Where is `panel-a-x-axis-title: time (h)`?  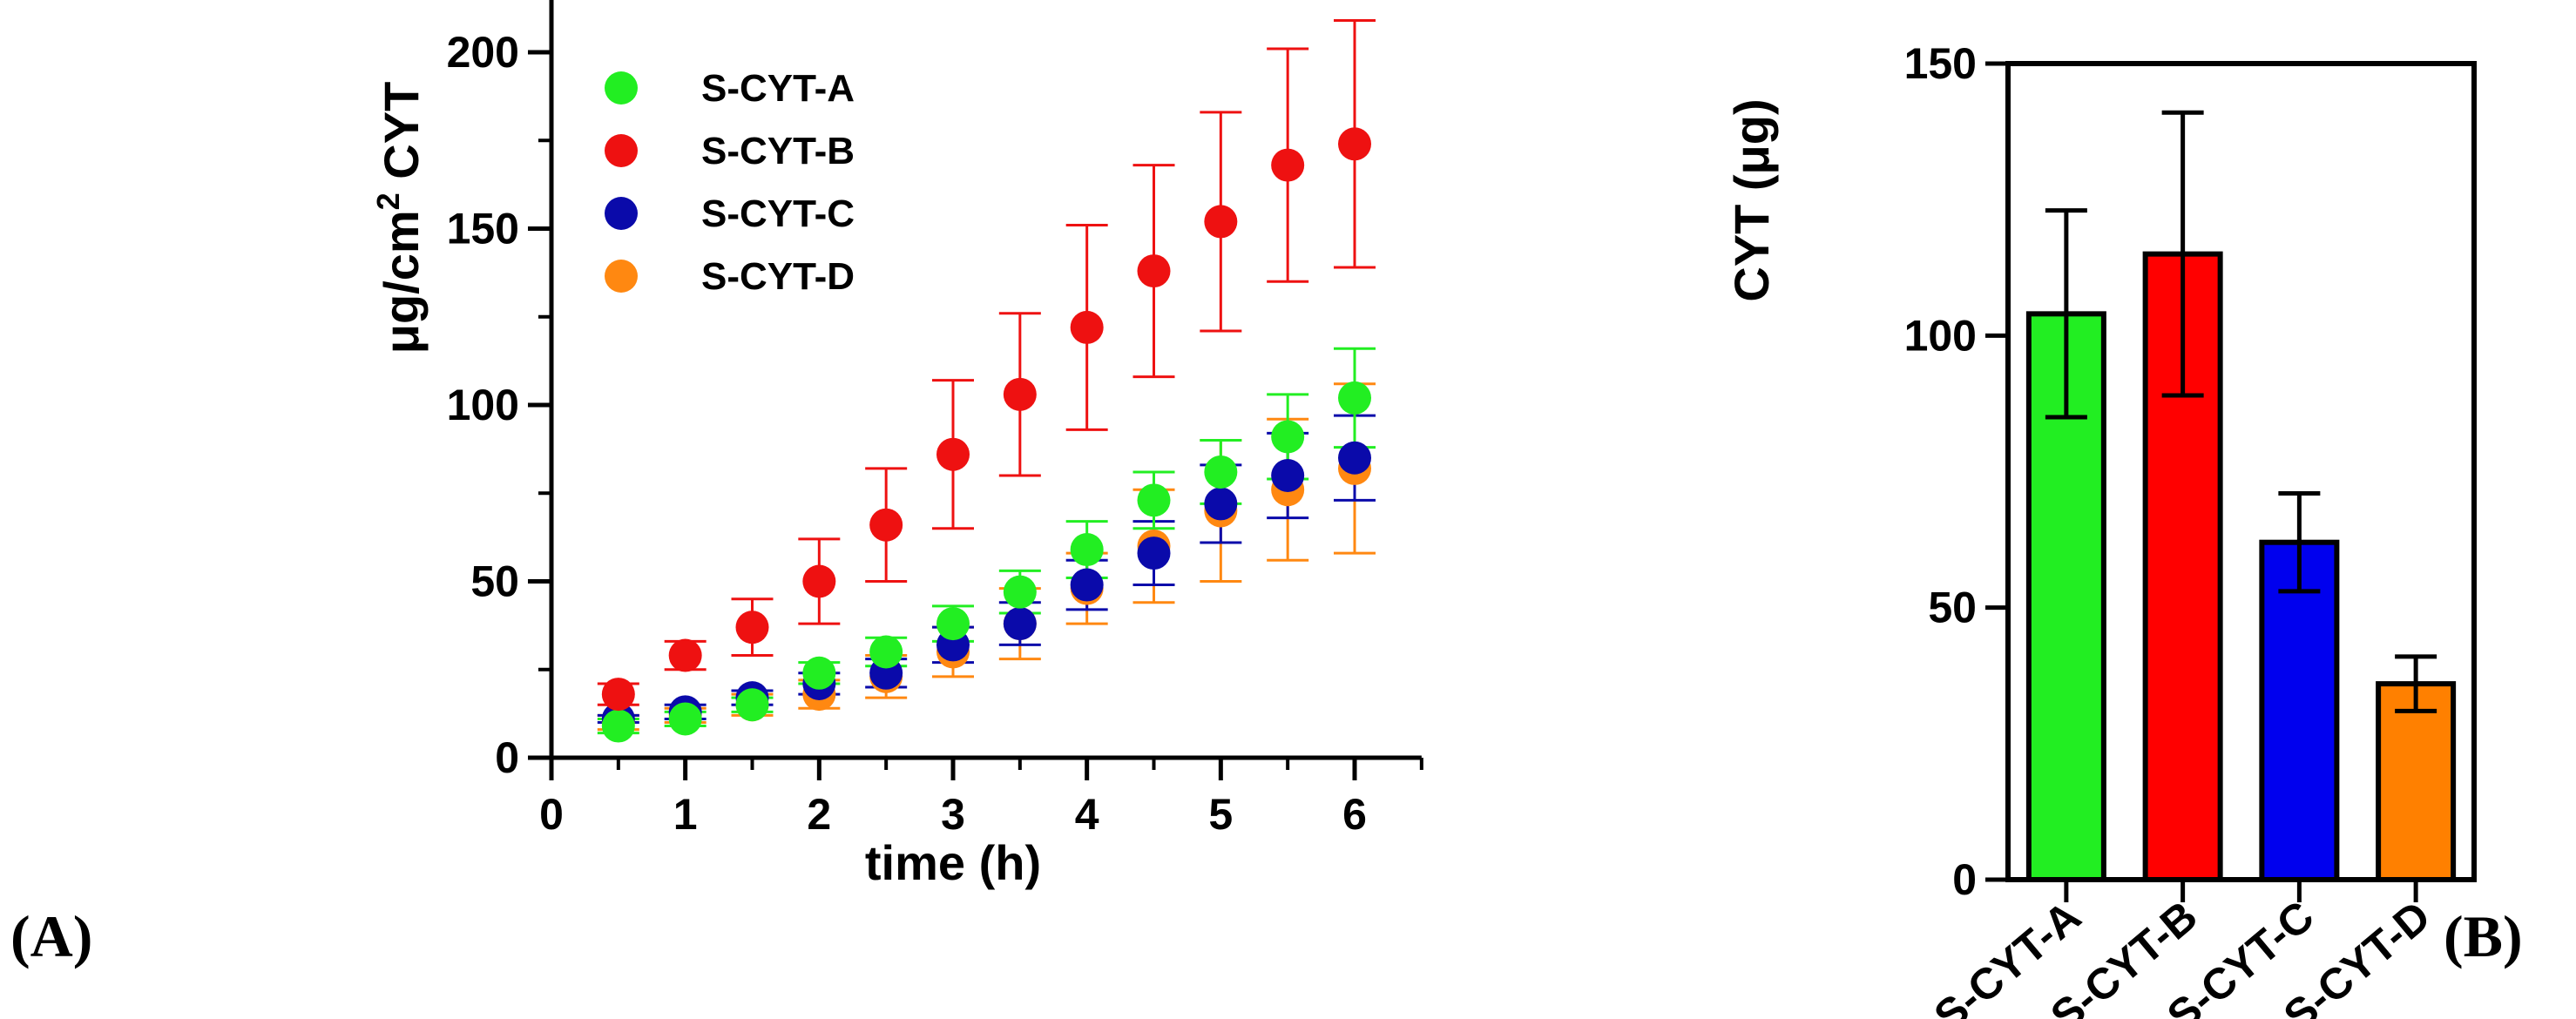 panel-a-x-axis-title: time (h) is located at coordinates (953, 862).